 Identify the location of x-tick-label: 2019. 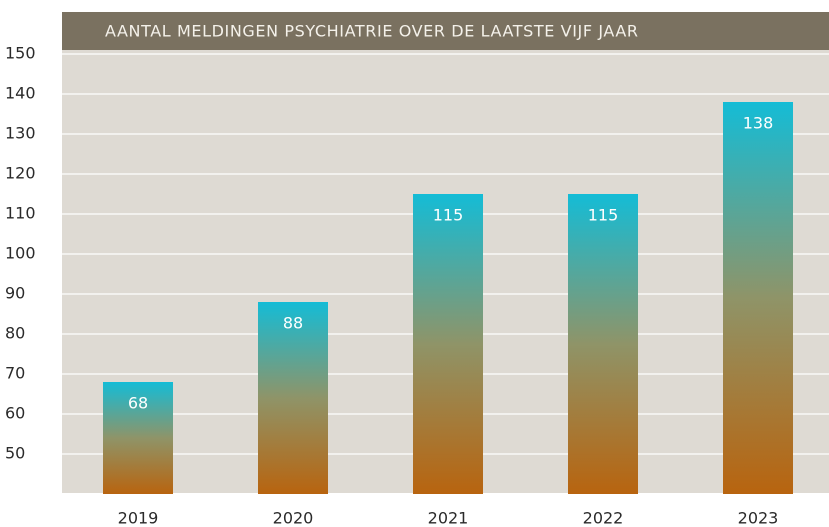
(138, 518).